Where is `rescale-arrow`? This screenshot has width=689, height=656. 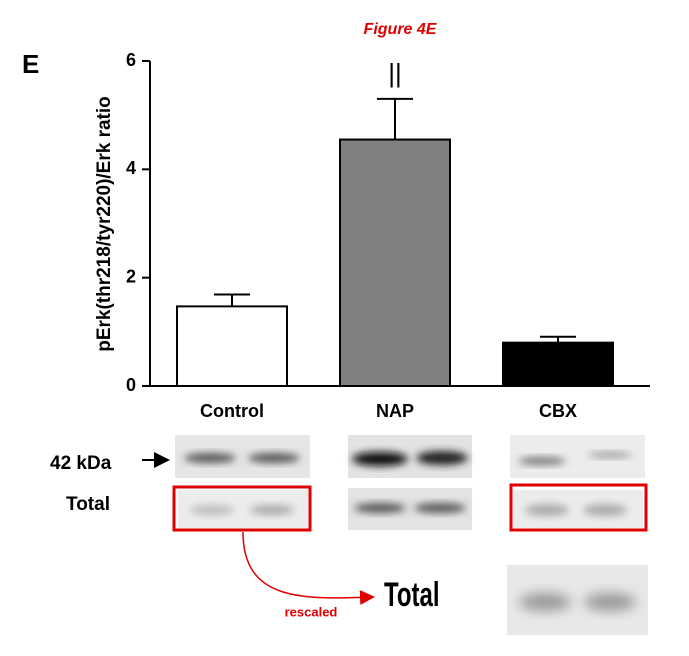 rescale-arrow is located at coordinates (308, 568).